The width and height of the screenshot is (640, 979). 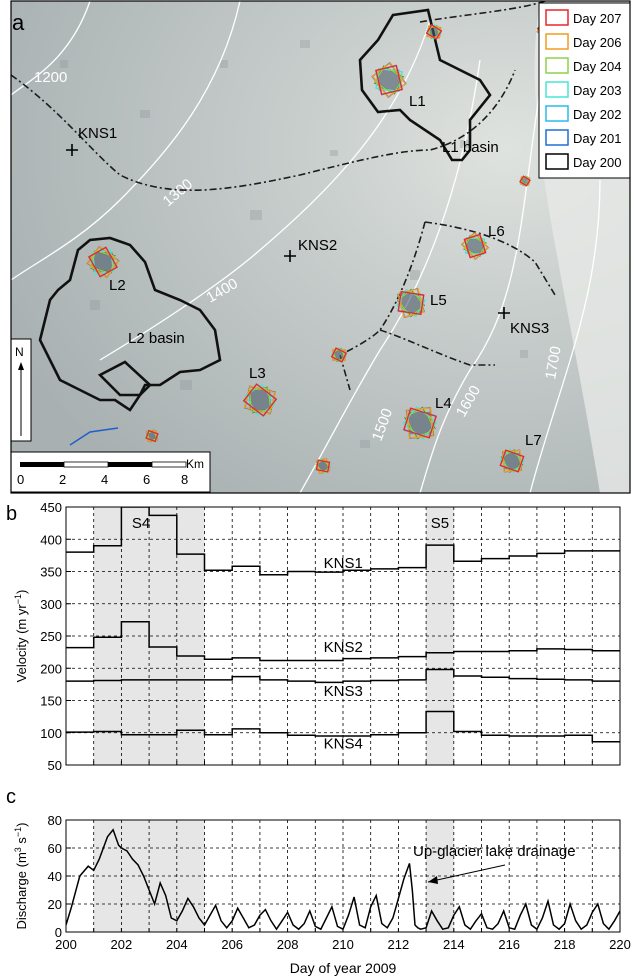 I want to click on scale-tick-0: 0, so click(x=20, y=479).